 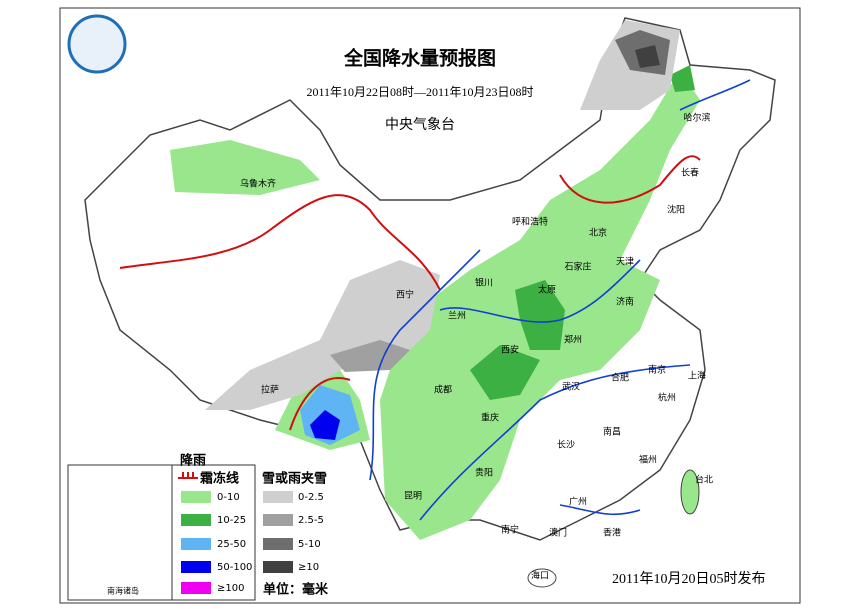 I want to click on city-label: 广州, so click(x=578, y=502).